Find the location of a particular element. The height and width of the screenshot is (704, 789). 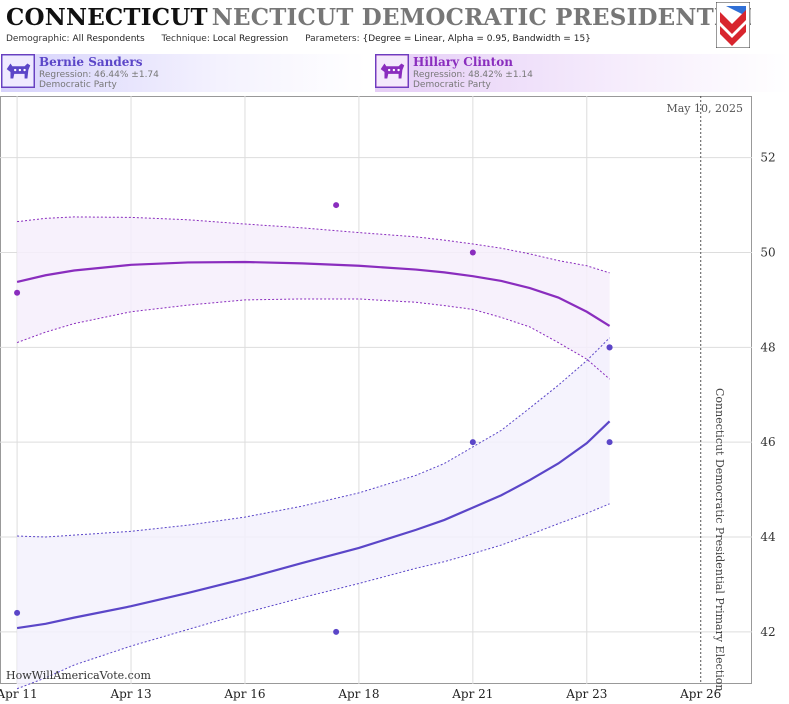

candidate-regression-clinton: Regression: 48.42% ±1.14 is located at coordinates (473, 75).